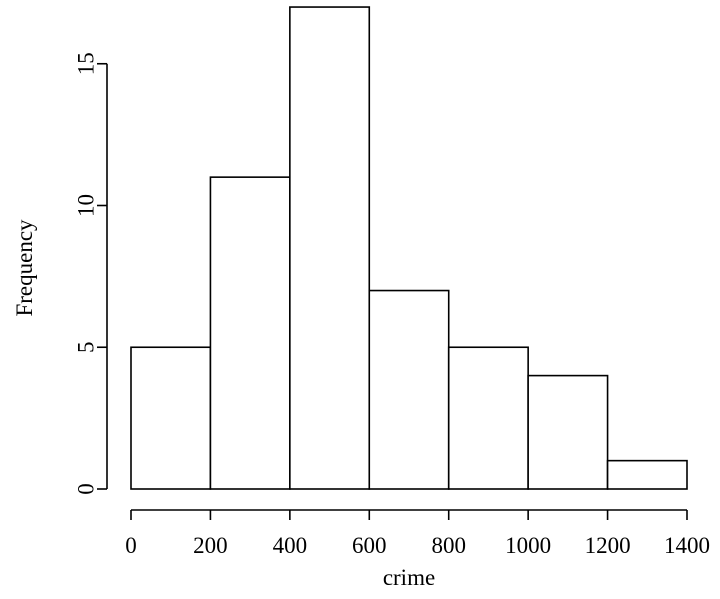 This screenshot has height=599, width=720. What do you see at coordinates (24, 268) in the screenshot?
I see `y-axis-label: Frequency` at bounding box center [24, 268].